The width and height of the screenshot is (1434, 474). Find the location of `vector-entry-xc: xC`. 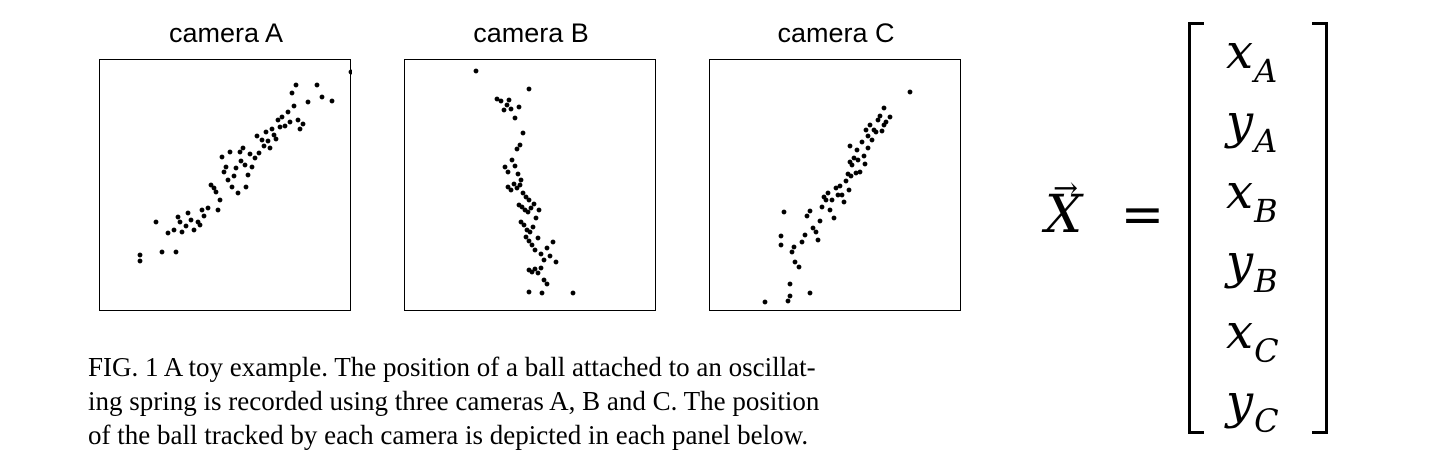

vector-entry-xc: xC is located at coordinates (1252, 337).